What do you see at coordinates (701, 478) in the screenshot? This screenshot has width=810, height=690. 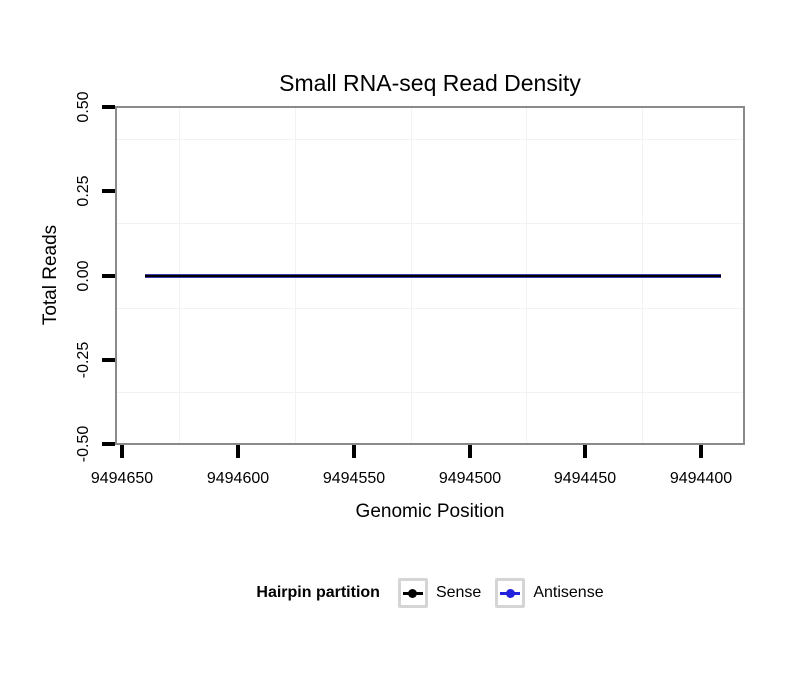 I see `x-tick-label: 9494400` at bounding box center [701, 478].